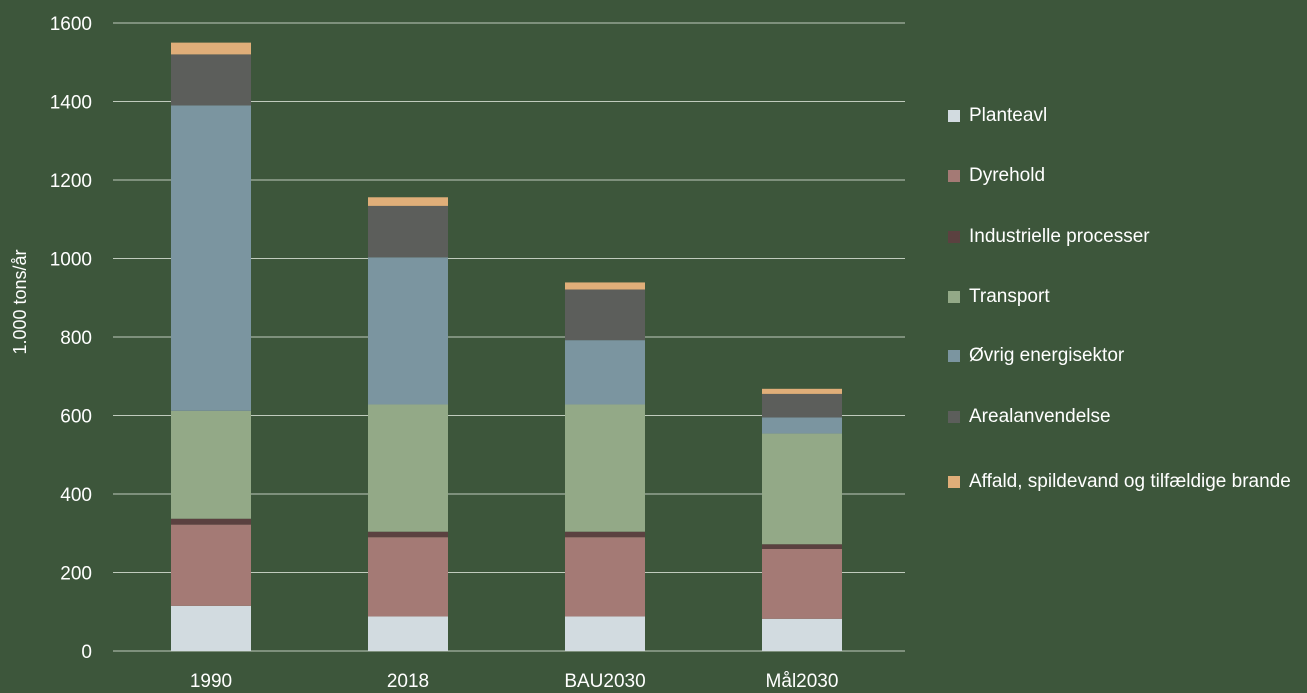 The height and width of the screenshot is (693, 1307). Describe the element at coordinates (1008, 115) in the screenshot. I see `legend-label: Planteavl` at that location.